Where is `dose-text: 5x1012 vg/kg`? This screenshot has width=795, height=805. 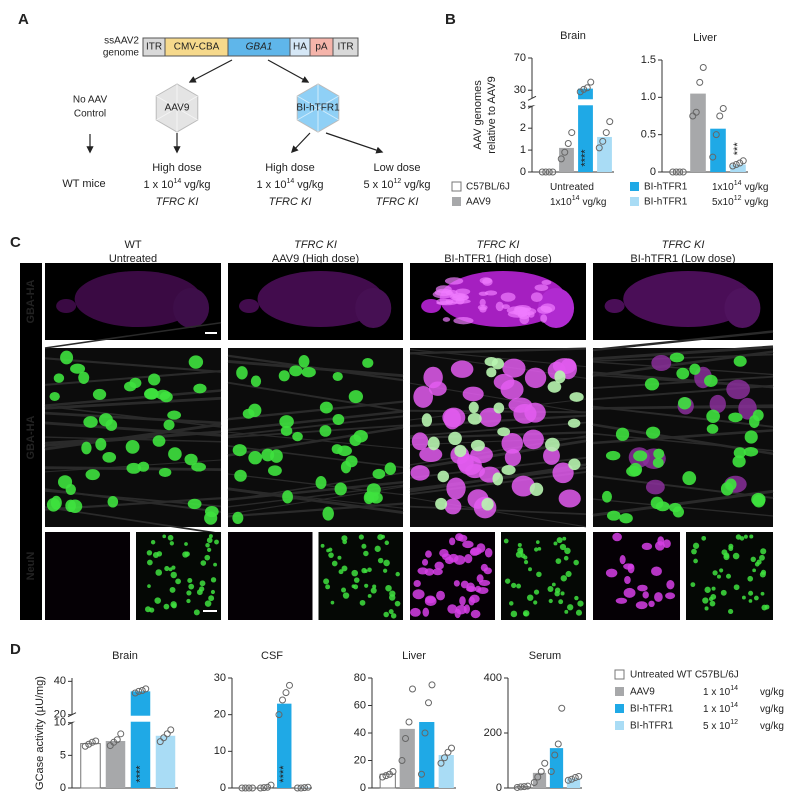 dose-text: 5x1012 vg/kg is located at coordinates (740, 201).